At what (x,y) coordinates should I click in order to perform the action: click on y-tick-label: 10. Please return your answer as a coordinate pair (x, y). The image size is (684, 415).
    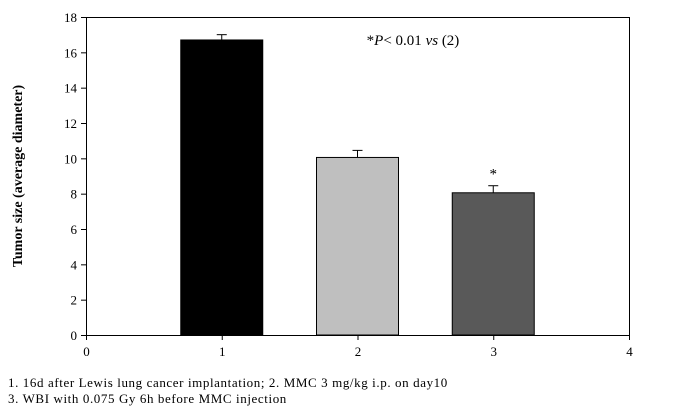
    Looking at the image, I should click on (70, 158).